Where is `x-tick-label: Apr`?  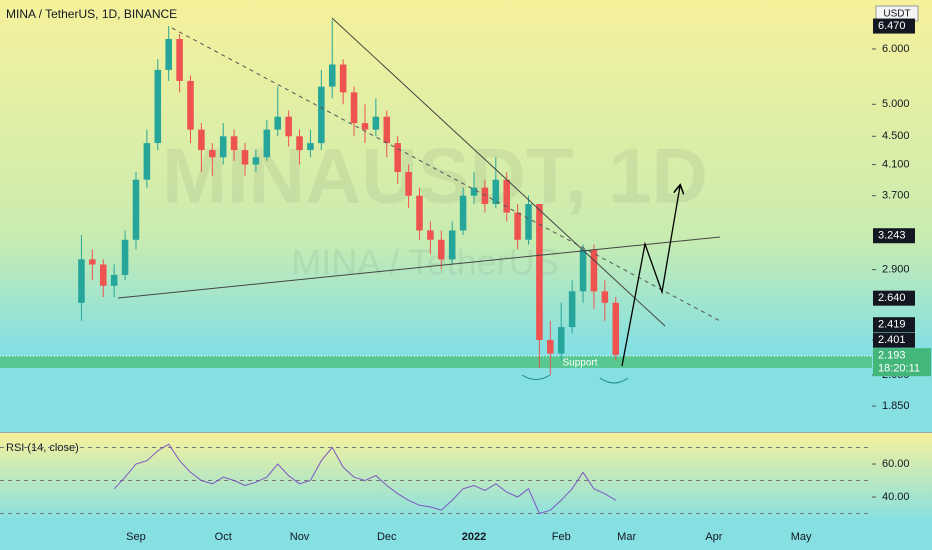 x-tick-label: Apr is located at coordinates (713, 537).